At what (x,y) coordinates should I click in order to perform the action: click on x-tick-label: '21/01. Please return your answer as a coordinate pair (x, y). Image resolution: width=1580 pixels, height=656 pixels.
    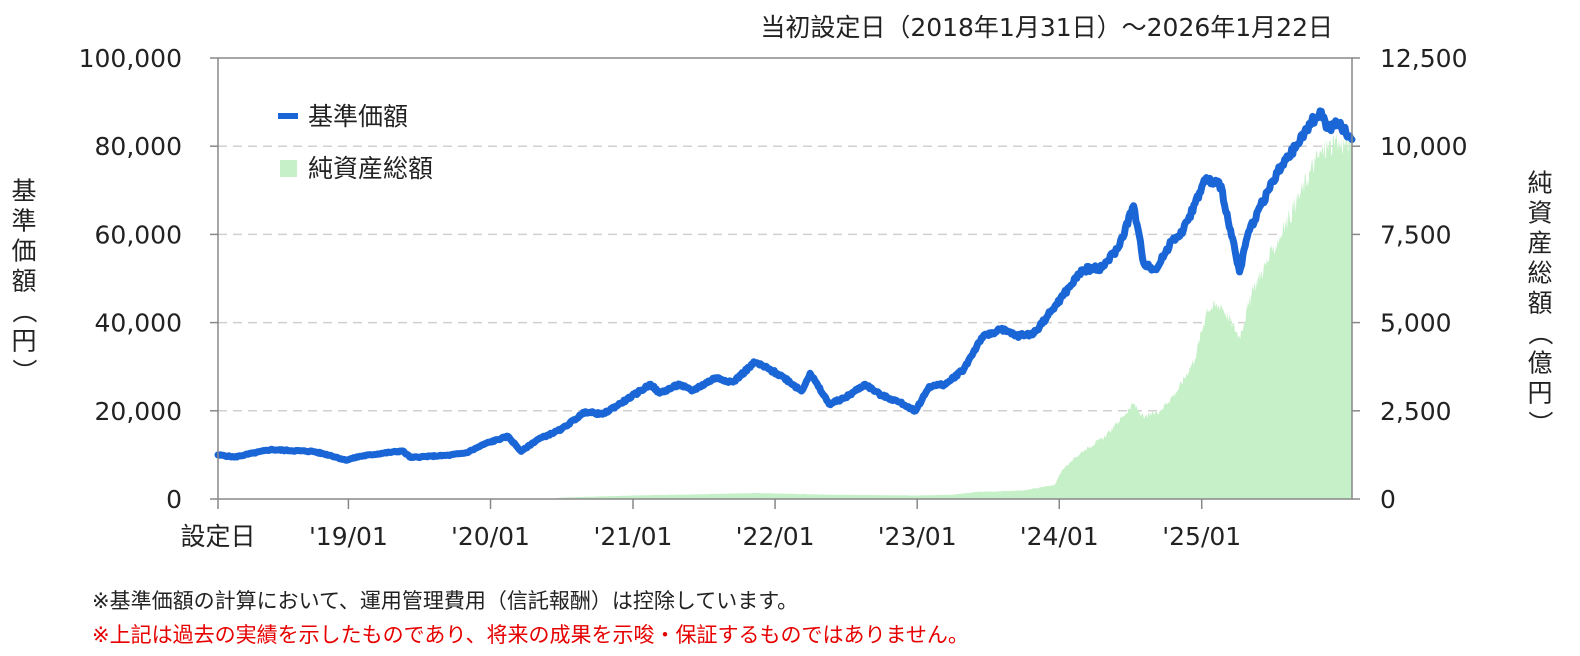
    Looking at the image, I should click on (633, 536).